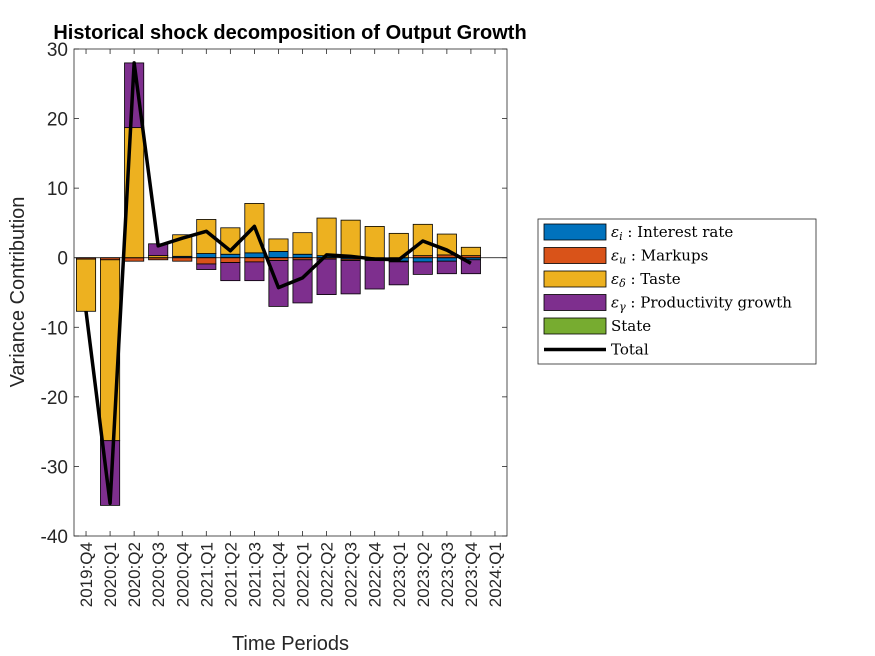  Describe the element at coordinates (303, 574) in the screenshot. I see `x-tick-label: 2022:Q1` at that location.